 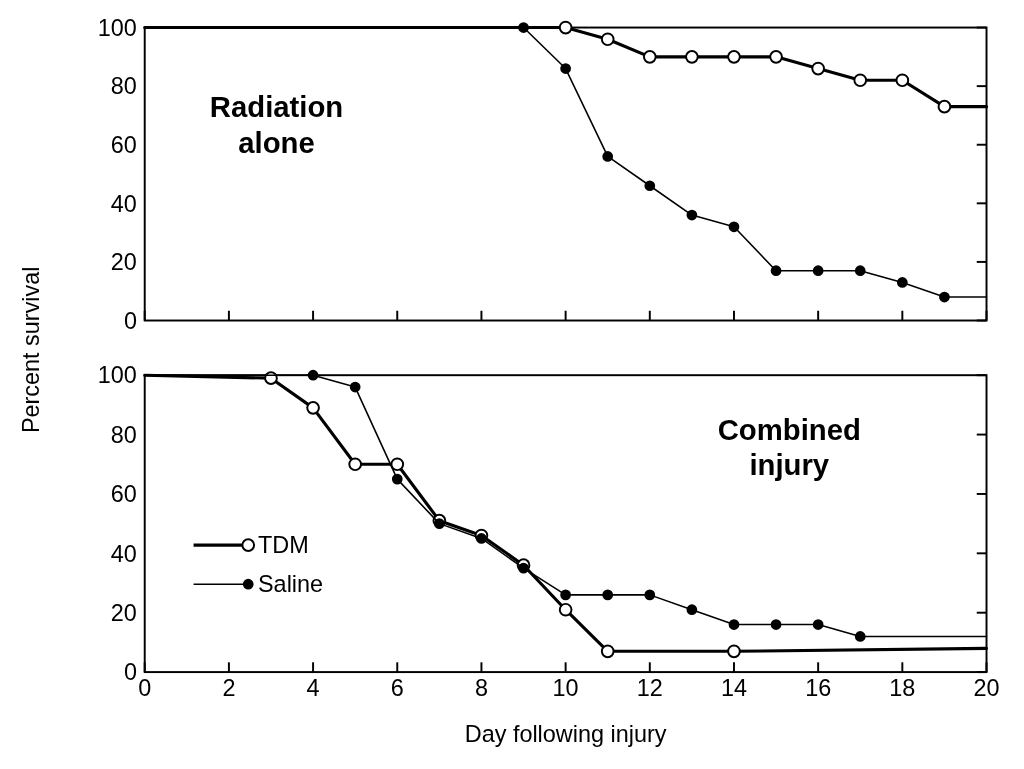 What do you see at coordinates (291, 584) in the screenshot?
I see `legend-label: Saline` at bounding box center [291, 584].